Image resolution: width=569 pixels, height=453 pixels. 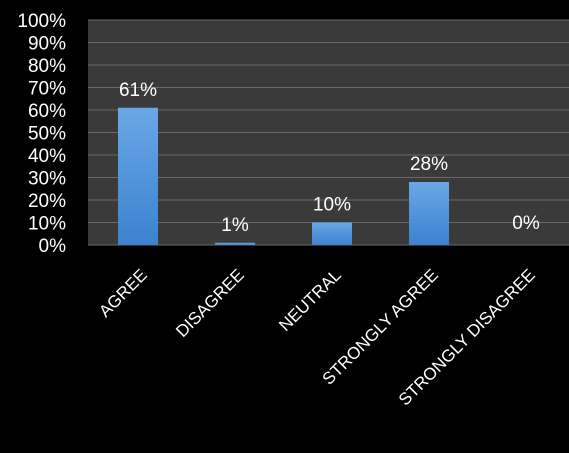 What do you see at coordinates (47, 89) in the screenshot?
I see `y-tick-label: 70%` at bounding box center [47, 89].